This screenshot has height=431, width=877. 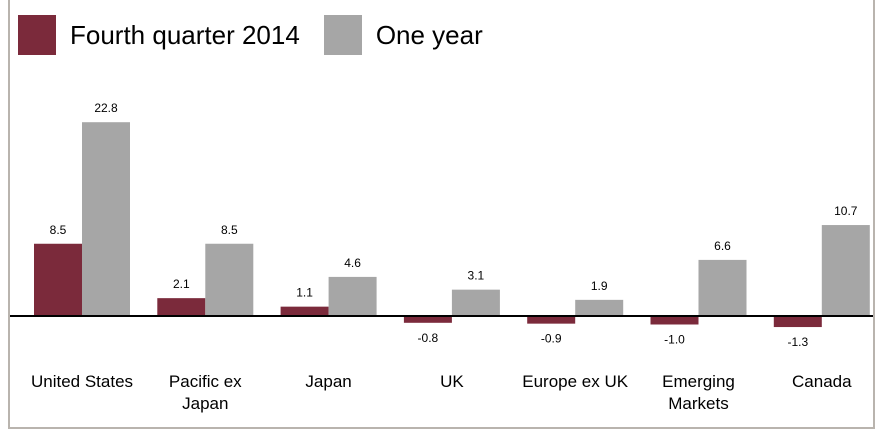 I want to click on data-label: 22.8, so click(x=106, y=108).